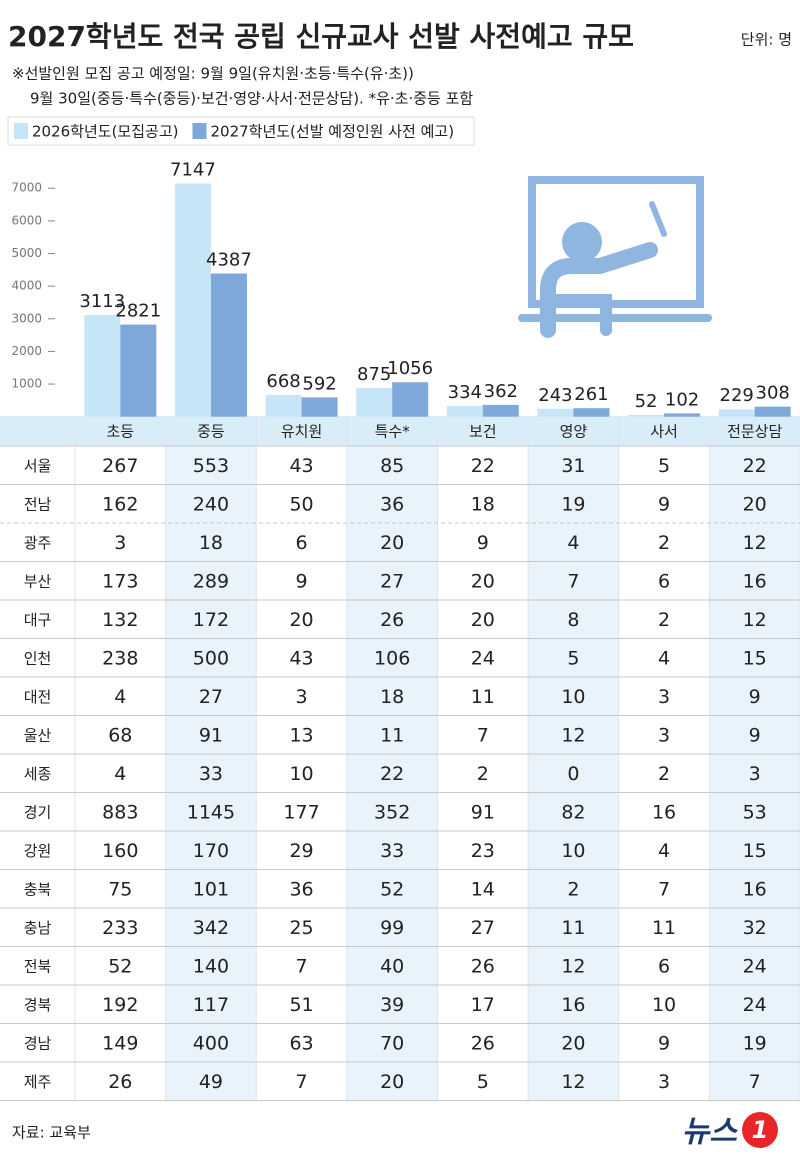 The height and width of the screenshot is (1161, 800). I want to click on number-cell: 53, so click(755, 812).